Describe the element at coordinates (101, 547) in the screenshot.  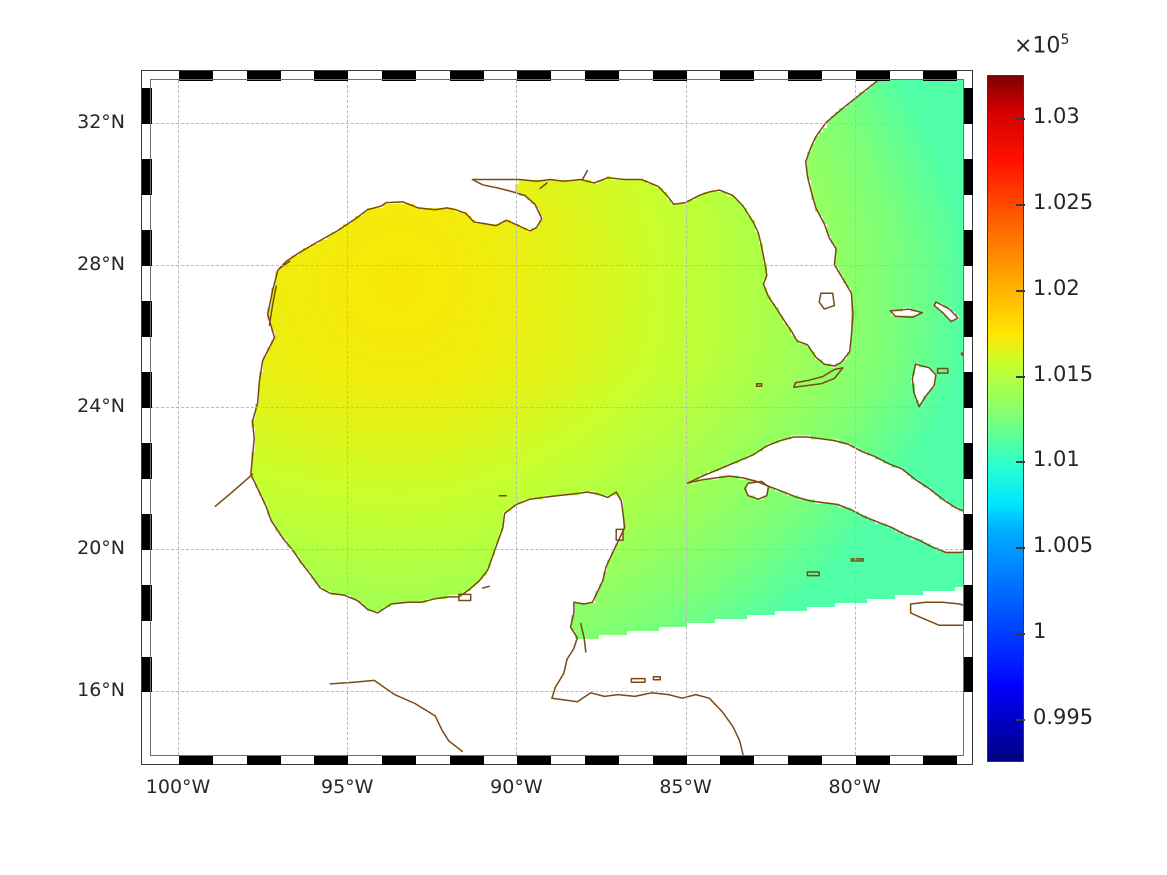
I see `lat-tick-label-3: 20°N` at that location.